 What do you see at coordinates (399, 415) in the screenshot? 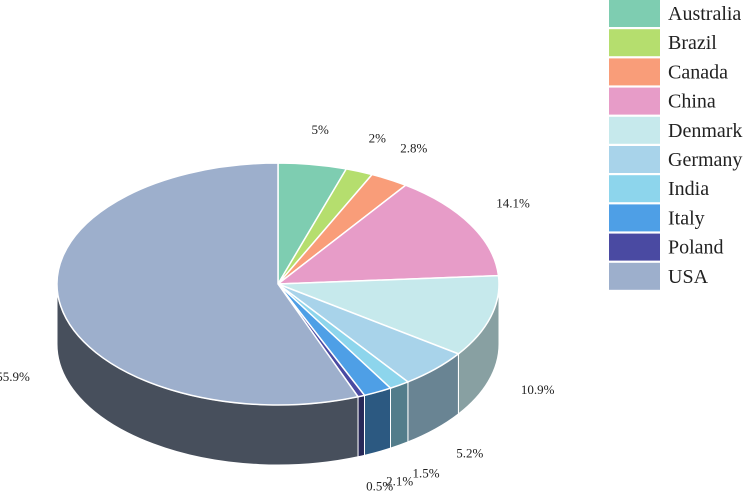
I see `pie-side-india` at bounding box center [399, 415].